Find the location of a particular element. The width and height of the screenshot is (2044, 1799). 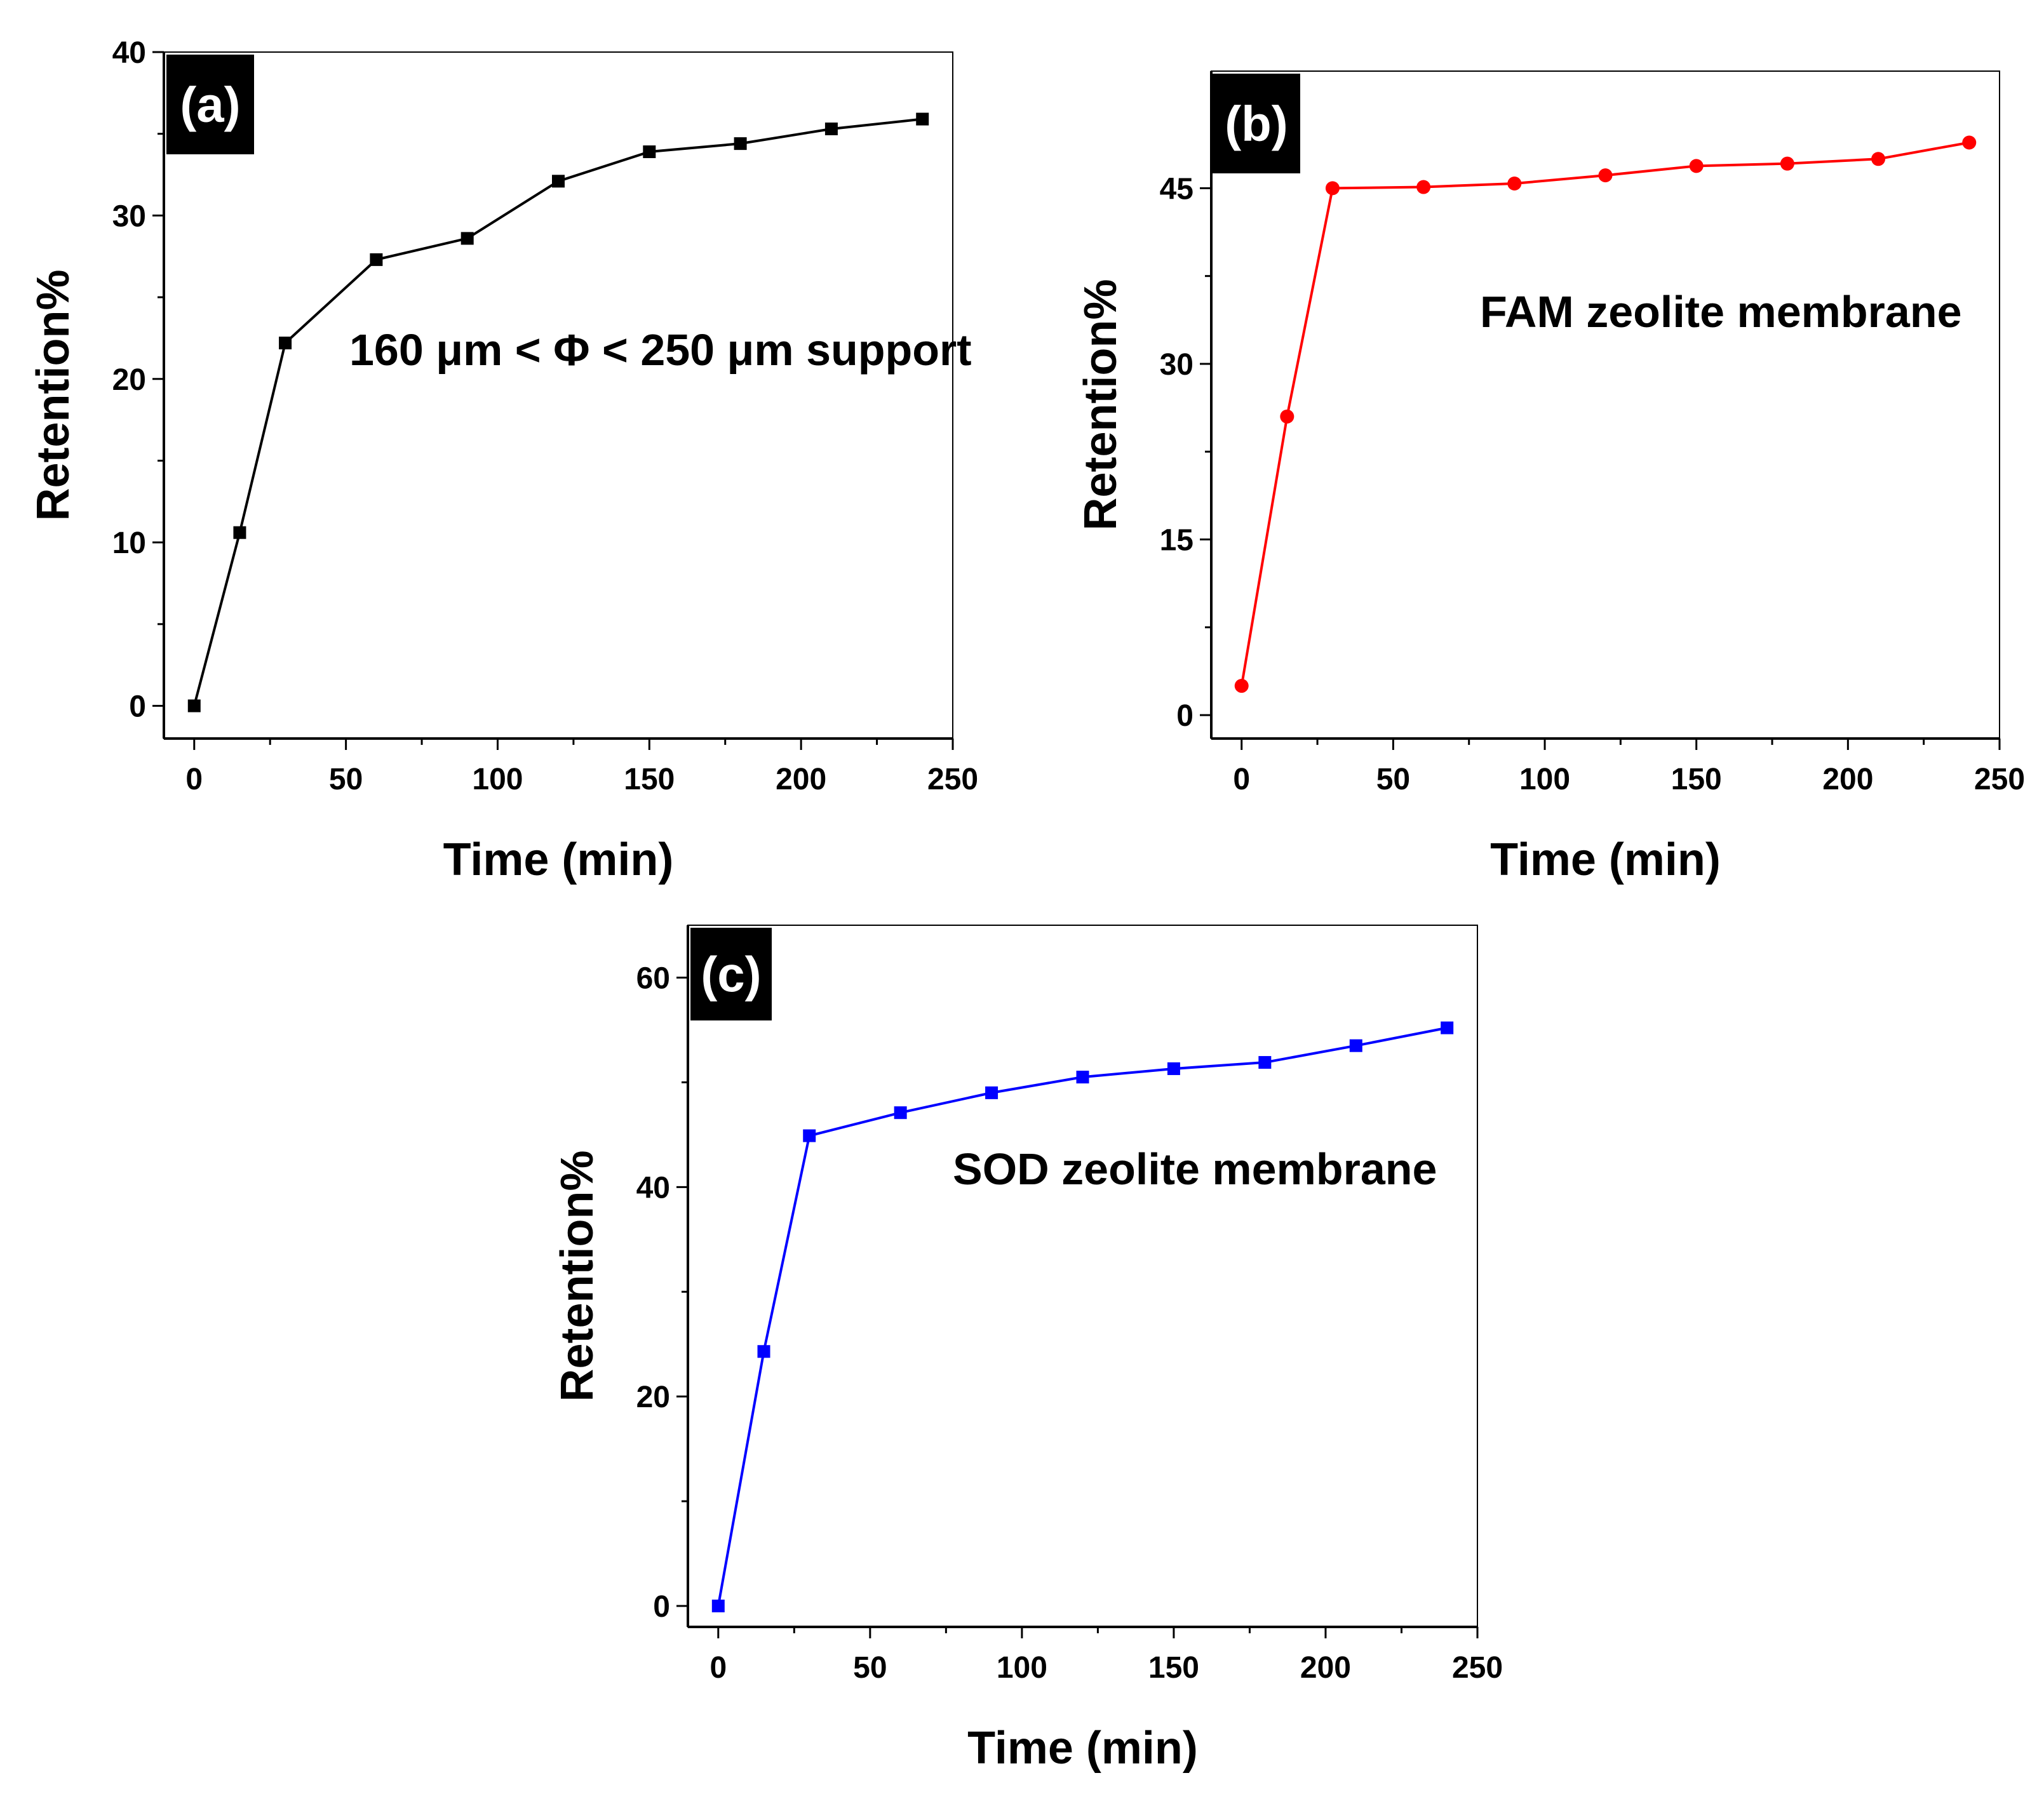

plot-frame is located at coordinates (558, 395).